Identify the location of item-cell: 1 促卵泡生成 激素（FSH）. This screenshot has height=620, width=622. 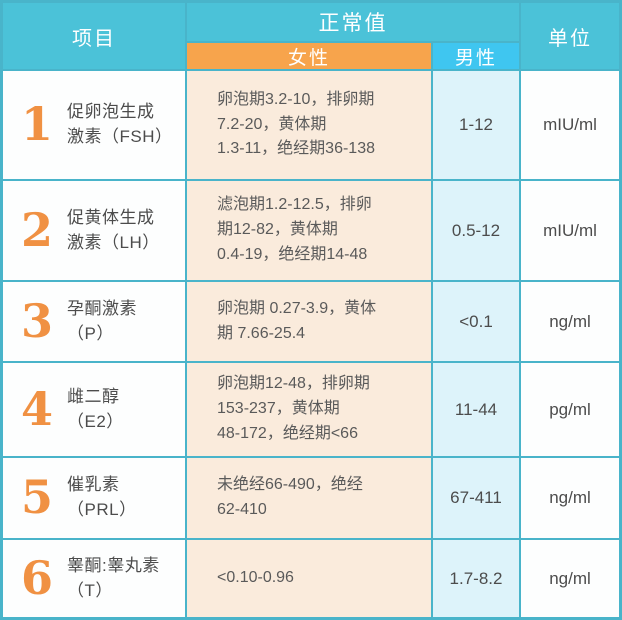
(94, 125).